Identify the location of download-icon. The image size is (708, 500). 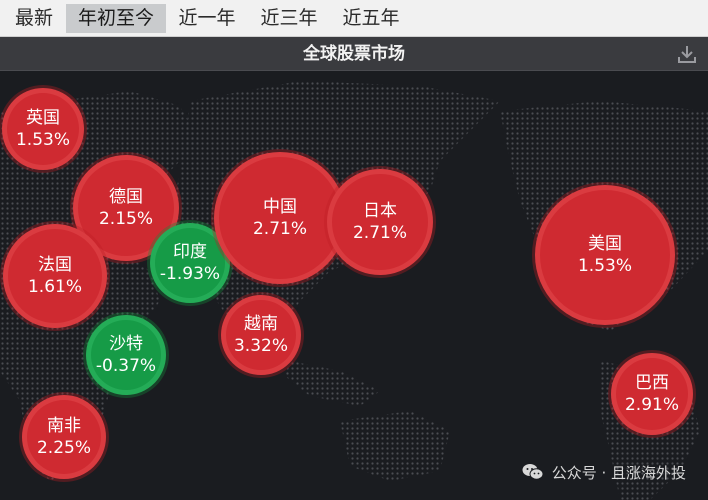
(687, 54).